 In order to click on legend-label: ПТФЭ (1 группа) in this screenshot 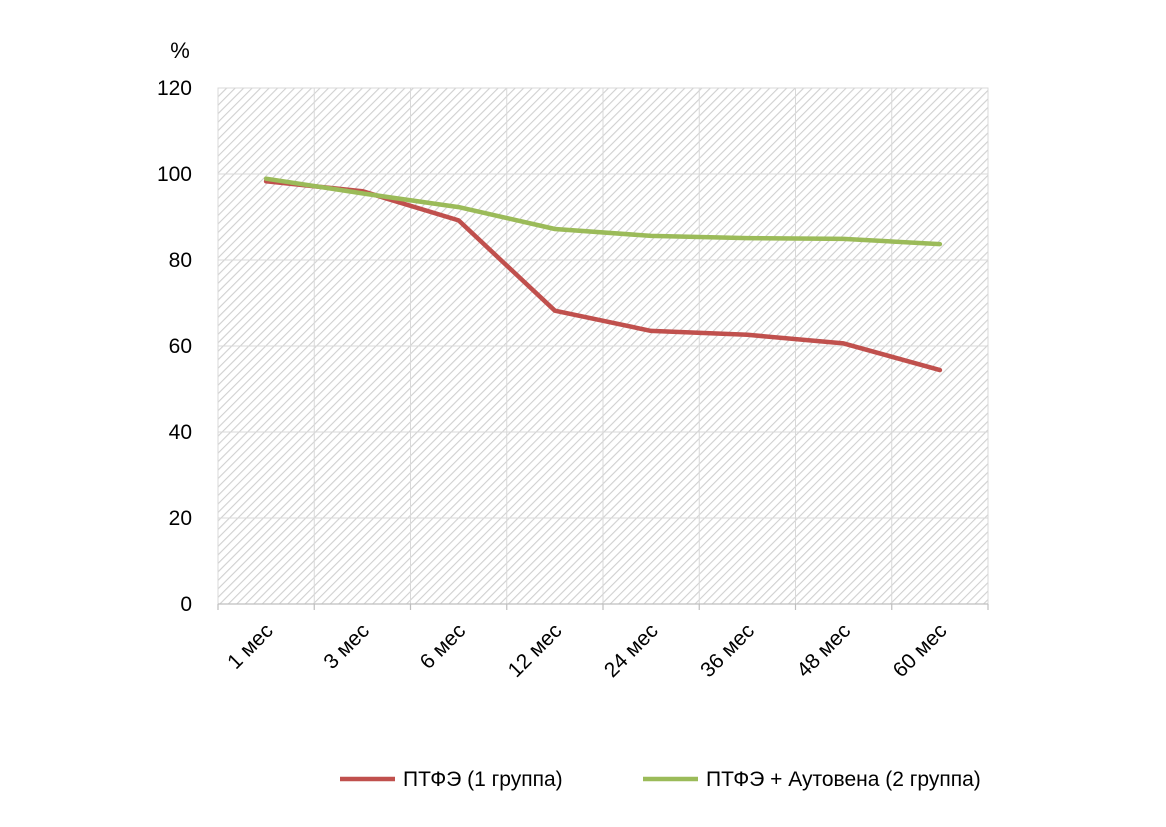, I will do `click(483, 779)`.